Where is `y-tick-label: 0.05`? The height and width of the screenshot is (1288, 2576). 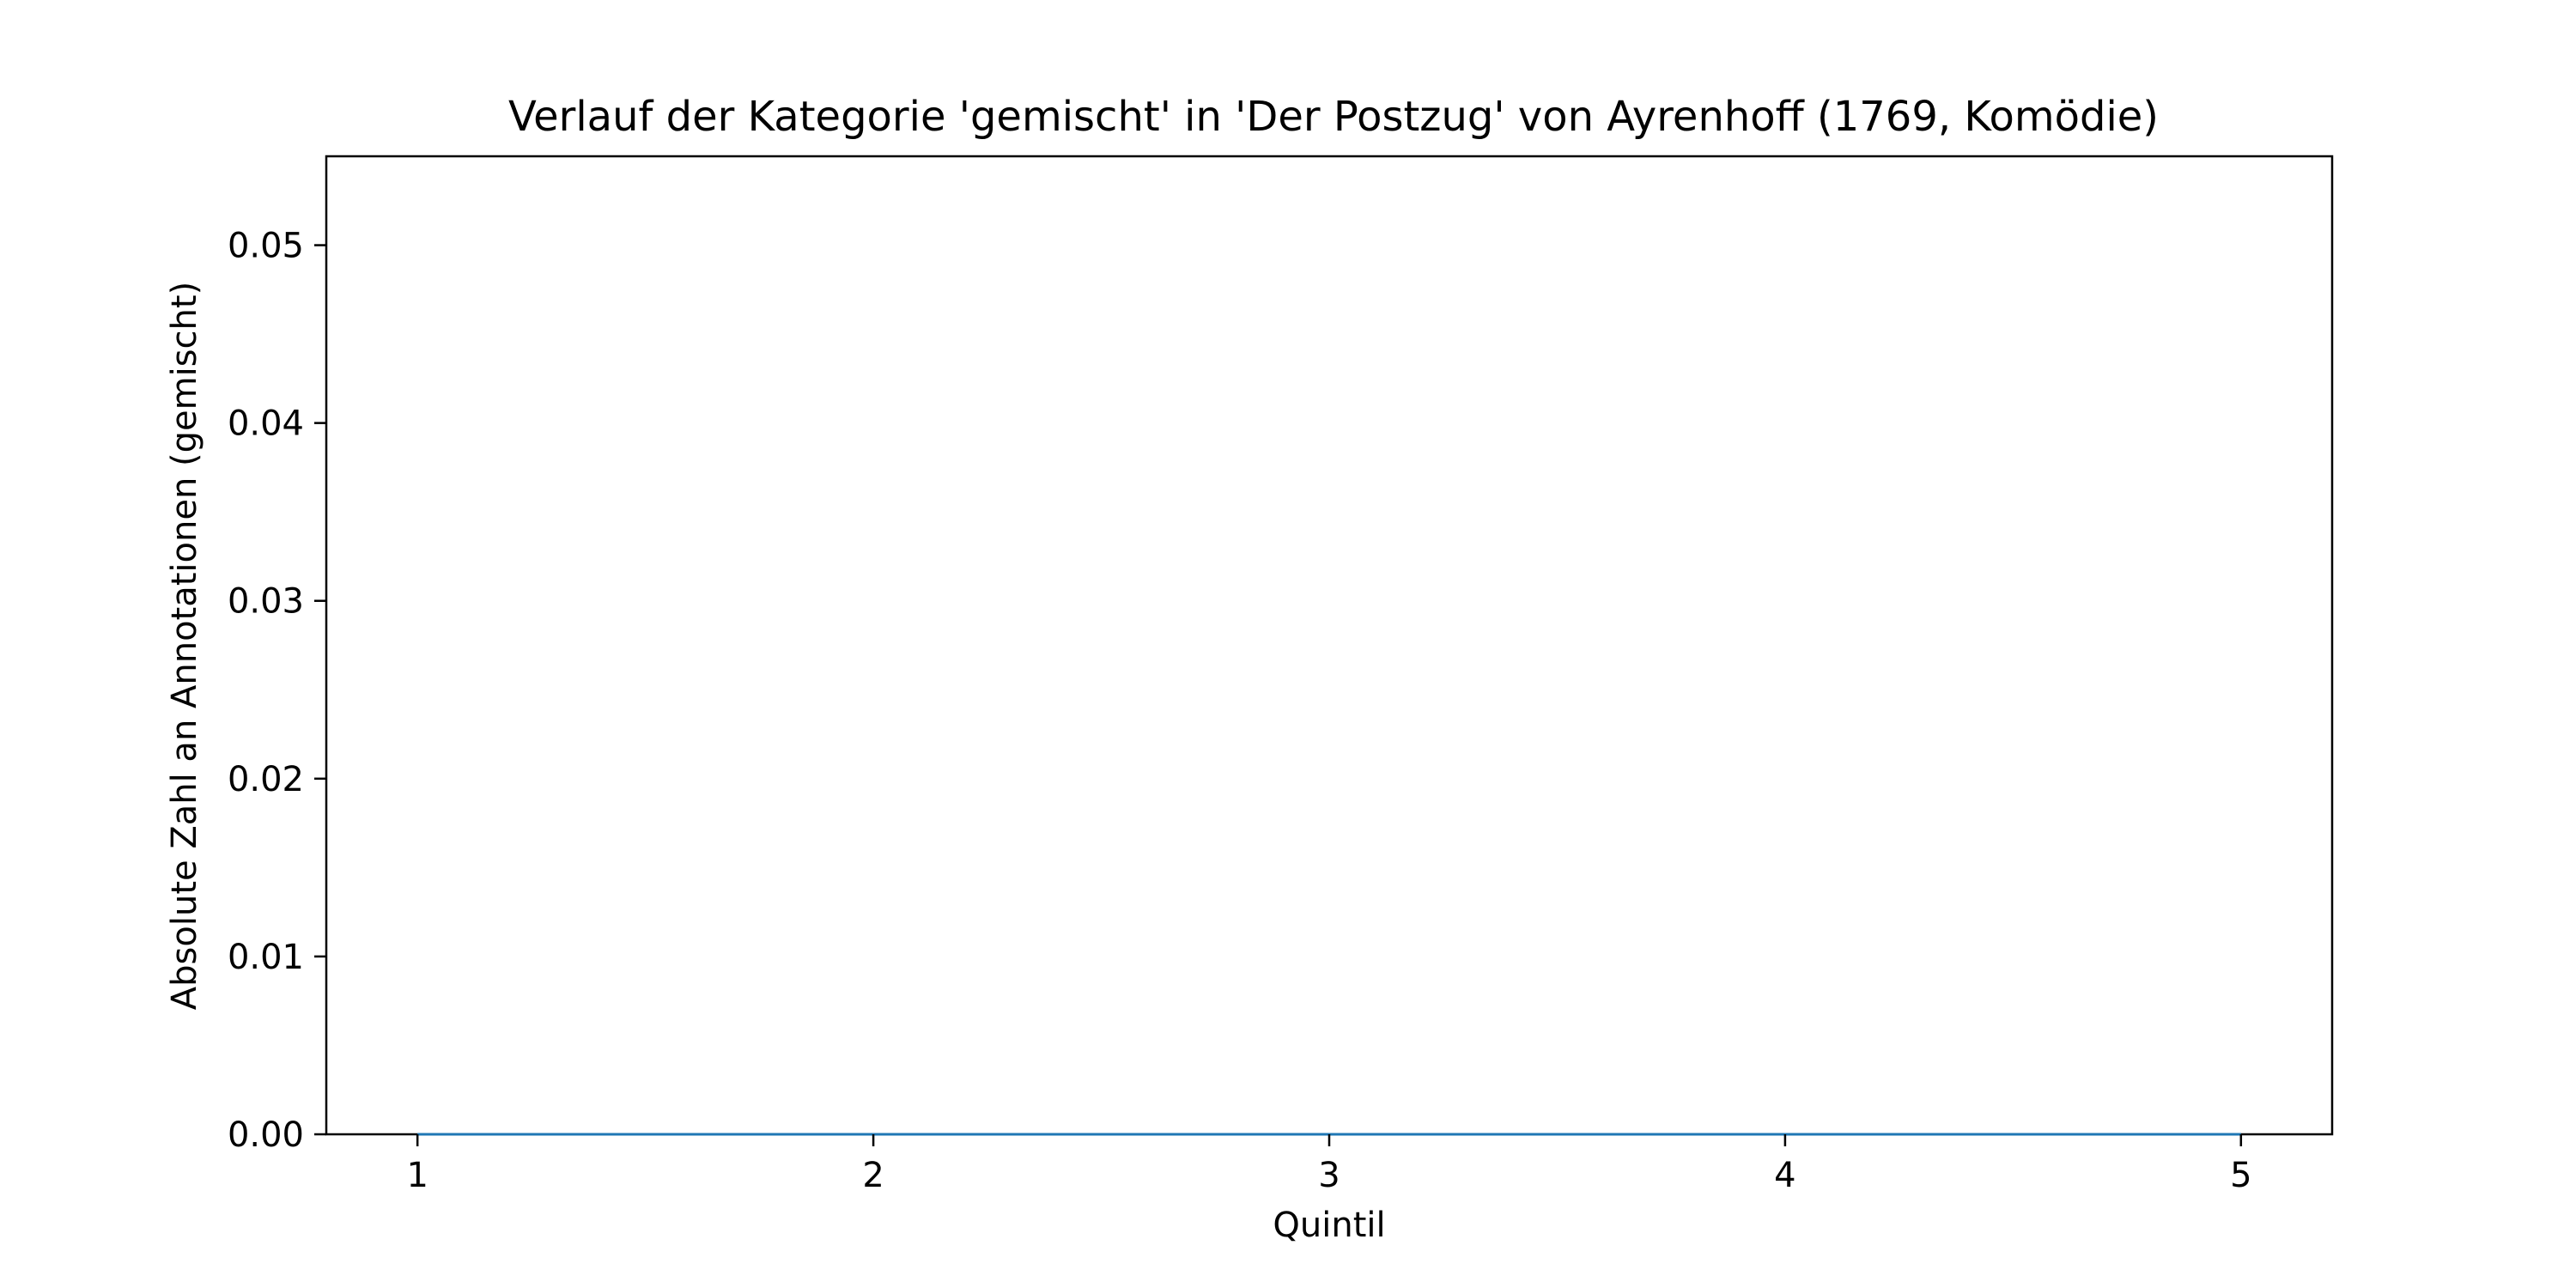
y-tick-label: 0.05 is located at coordinates (266, 247).